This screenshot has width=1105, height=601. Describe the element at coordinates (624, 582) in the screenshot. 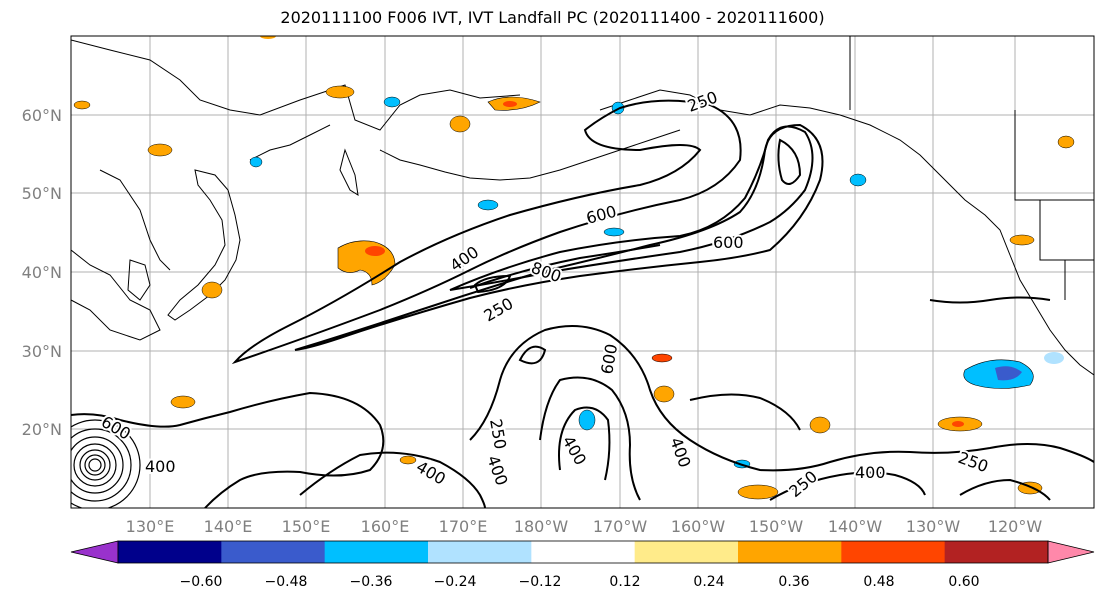

I see `colorbar-tick-label: 0.12` at that location.